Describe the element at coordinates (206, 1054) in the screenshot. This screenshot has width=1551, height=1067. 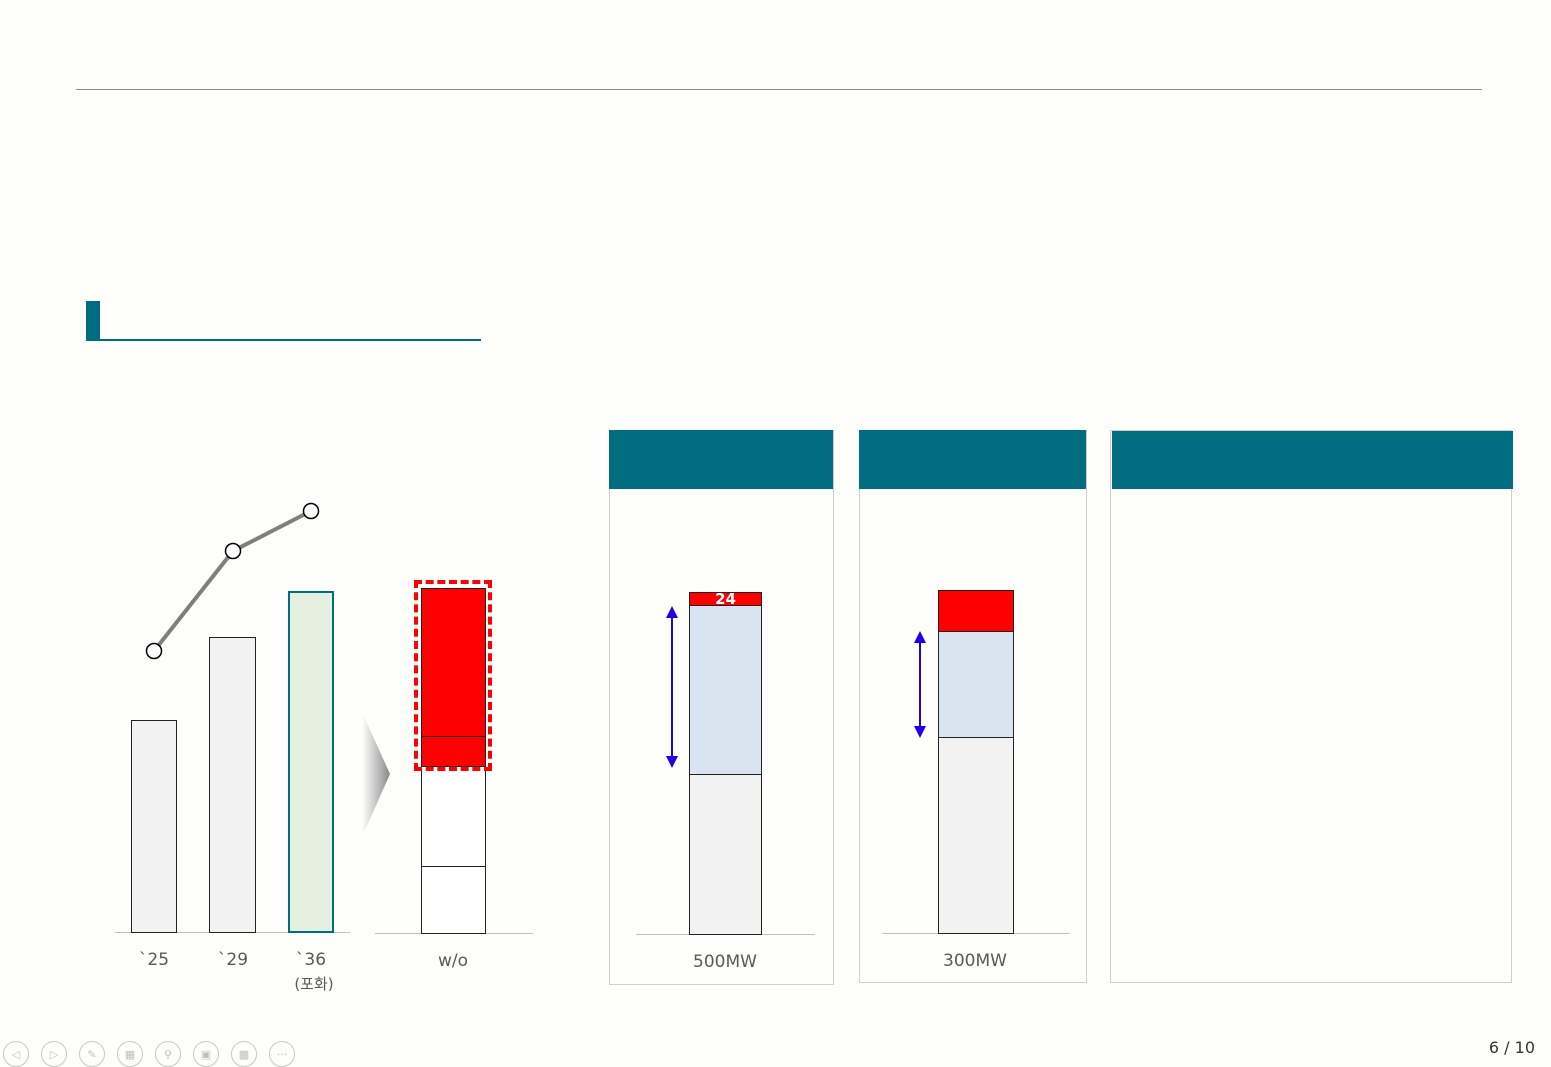
I see `subtitle-icon: ▣` at that location.